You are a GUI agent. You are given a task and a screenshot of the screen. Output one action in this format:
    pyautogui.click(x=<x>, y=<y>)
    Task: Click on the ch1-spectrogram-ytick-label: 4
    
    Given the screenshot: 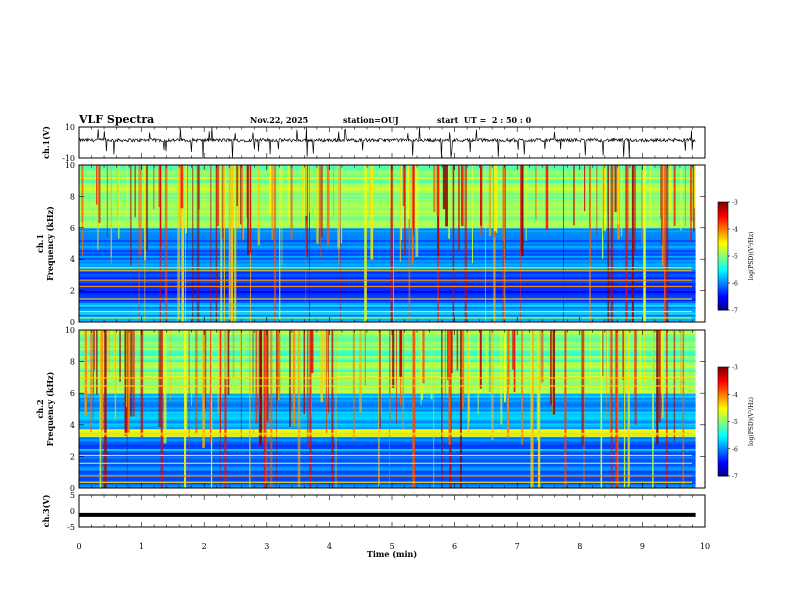 What is the action you would take?
    pyautogui.click(x=72, y=259)
    